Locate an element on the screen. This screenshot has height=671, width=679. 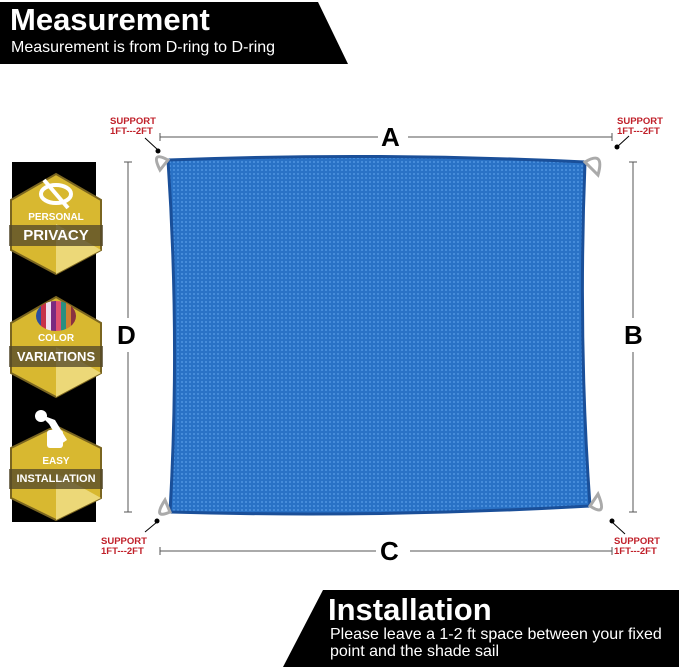
wrench-hand-icon is located at coordinates (51, 429).